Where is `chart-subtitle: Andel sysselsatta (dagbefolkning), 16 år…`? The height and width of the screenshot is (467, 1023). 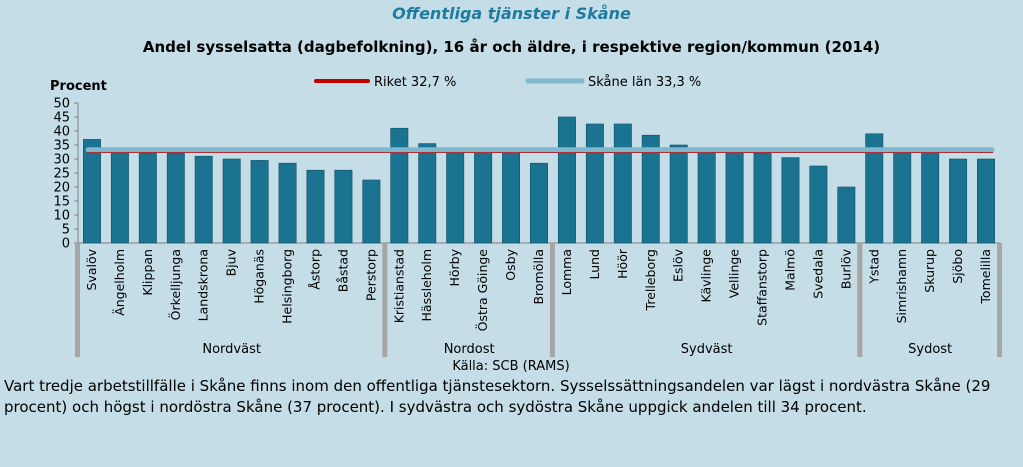
chart-subtitle: Andel sysselsatta (dagbefolkning), 16 år… is located at coordinates (511, 47).